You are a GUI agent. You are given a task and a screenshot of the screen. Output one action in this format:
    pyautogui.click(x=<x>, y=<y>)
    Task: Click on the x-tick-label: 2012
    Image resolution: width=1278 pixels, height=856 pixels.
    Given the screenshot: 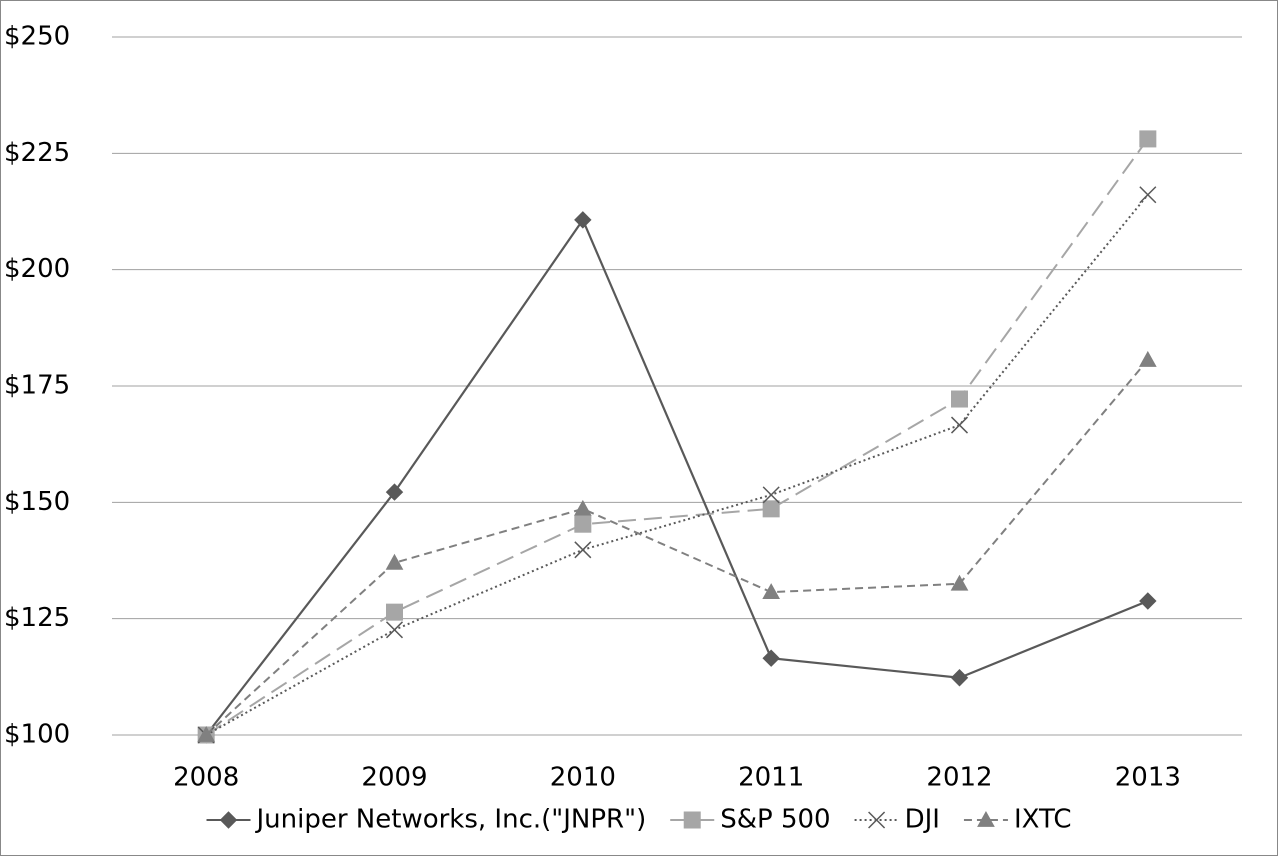 What is the action you would take?
    pyautogui.click(x=959, y=778)
    